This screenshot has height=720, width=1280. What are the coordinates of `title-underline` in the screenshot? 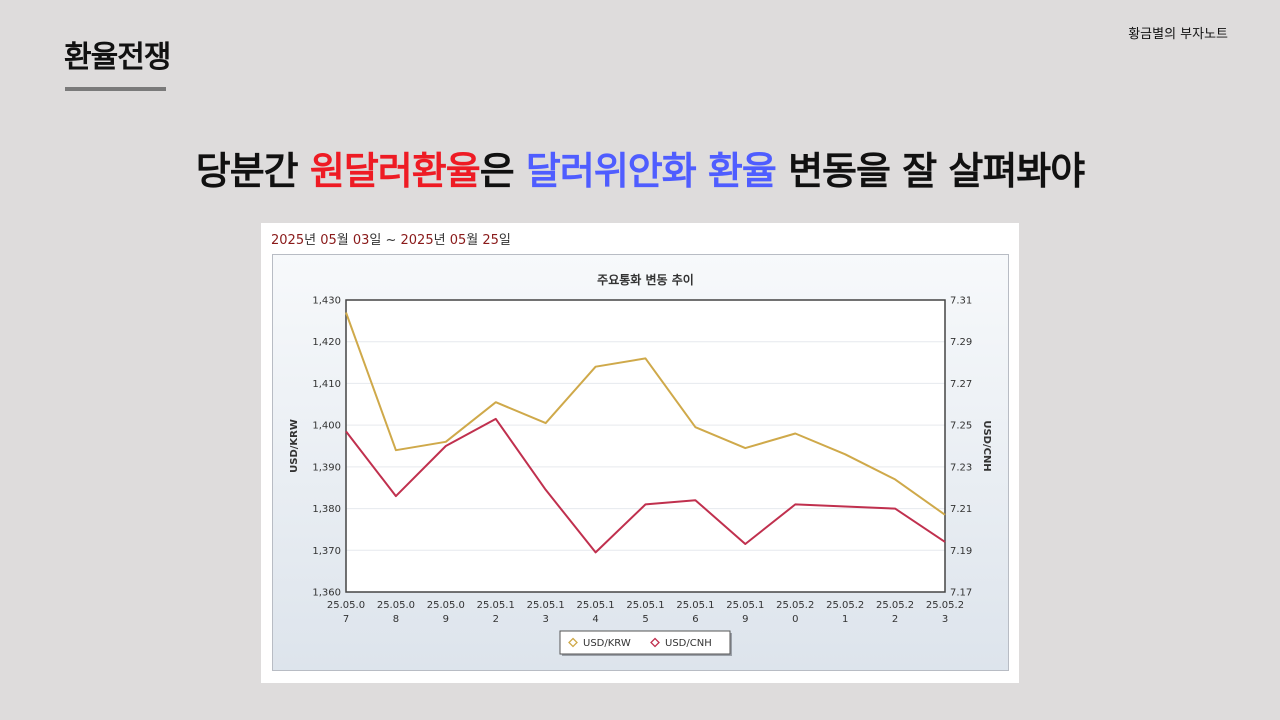 It's located at (115, 89).